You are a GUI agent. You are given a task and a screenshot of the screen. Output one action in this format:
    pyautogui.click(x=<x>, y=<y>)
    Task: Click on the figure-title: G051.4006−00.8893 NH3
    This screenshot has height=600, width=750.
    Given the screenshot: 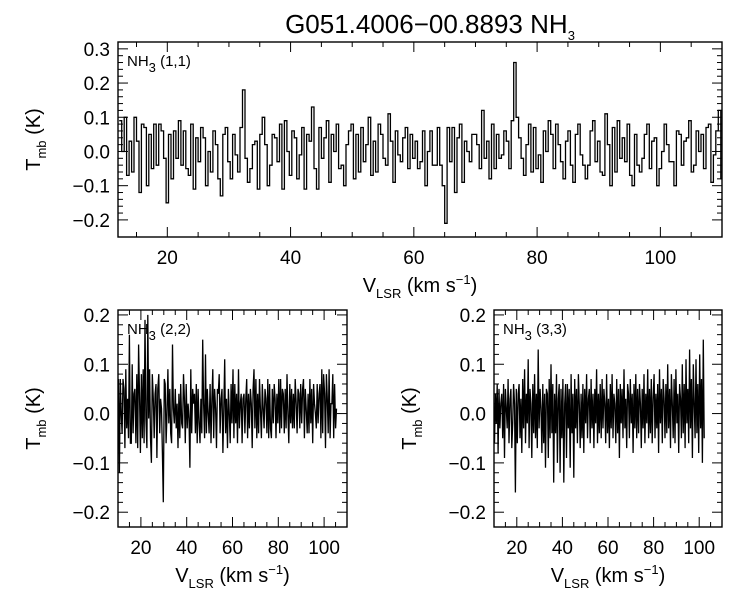 What is the action you would take?
    pyautogui.click(x=430, y=26)
    